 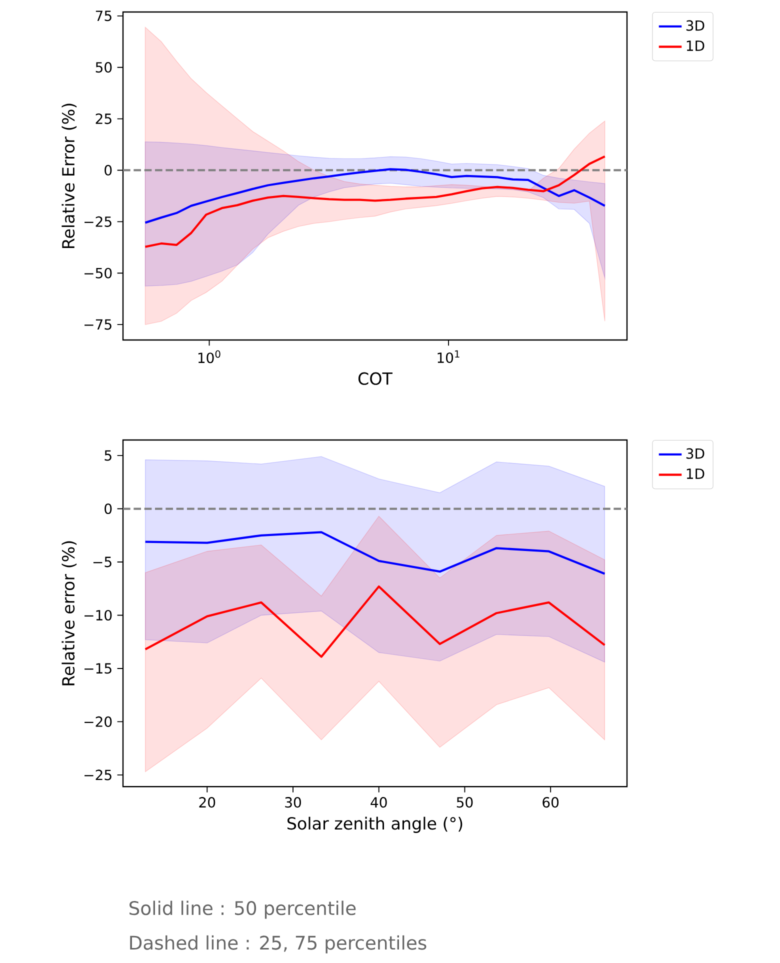 I want to click on y-tick-label: 5, so click(x=108, y=455).